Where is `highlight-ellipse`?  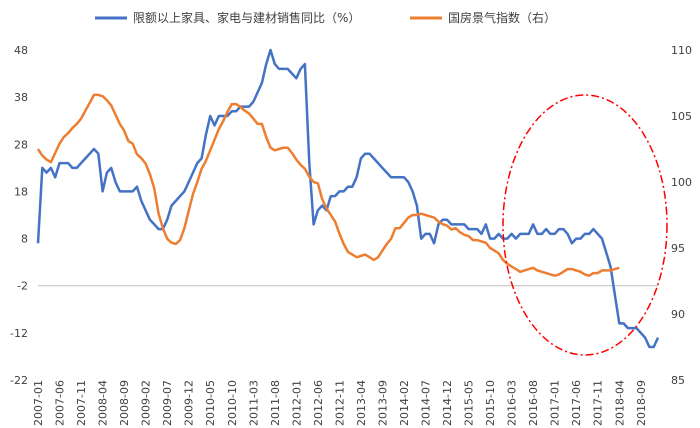
highlight-ellipse is located at coordinates (585, 225).